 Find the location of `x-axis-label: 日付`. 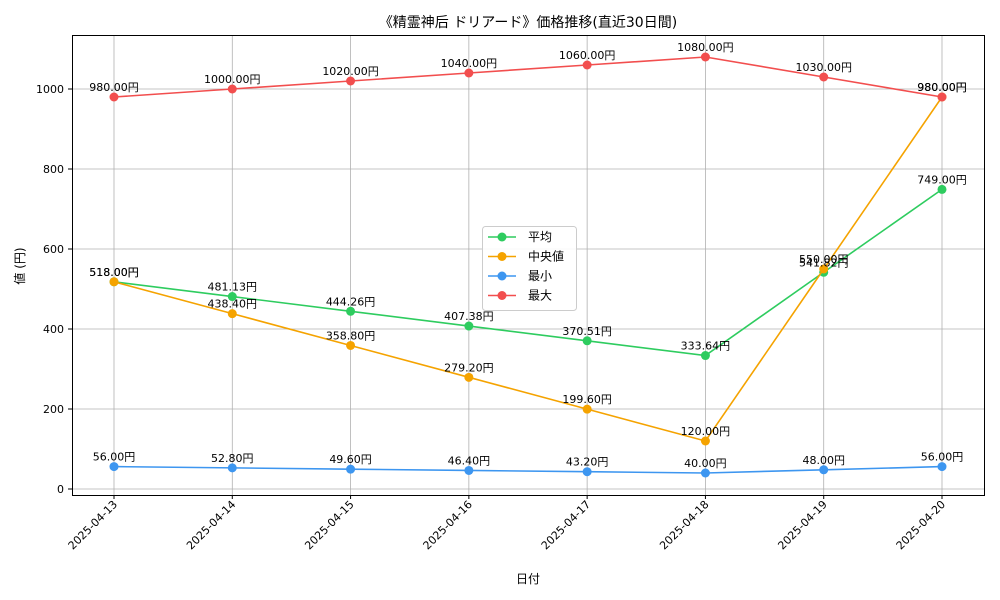

x-axis-label: 日付 is located at coordinates (528, 579).